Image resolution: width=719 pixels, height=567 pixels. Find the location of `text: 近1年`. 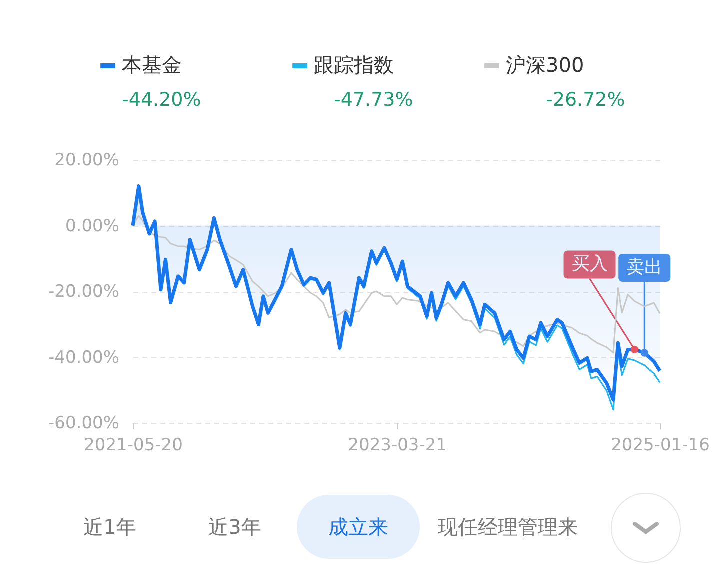

text: 近1年 is located at coordinates (110, 527).